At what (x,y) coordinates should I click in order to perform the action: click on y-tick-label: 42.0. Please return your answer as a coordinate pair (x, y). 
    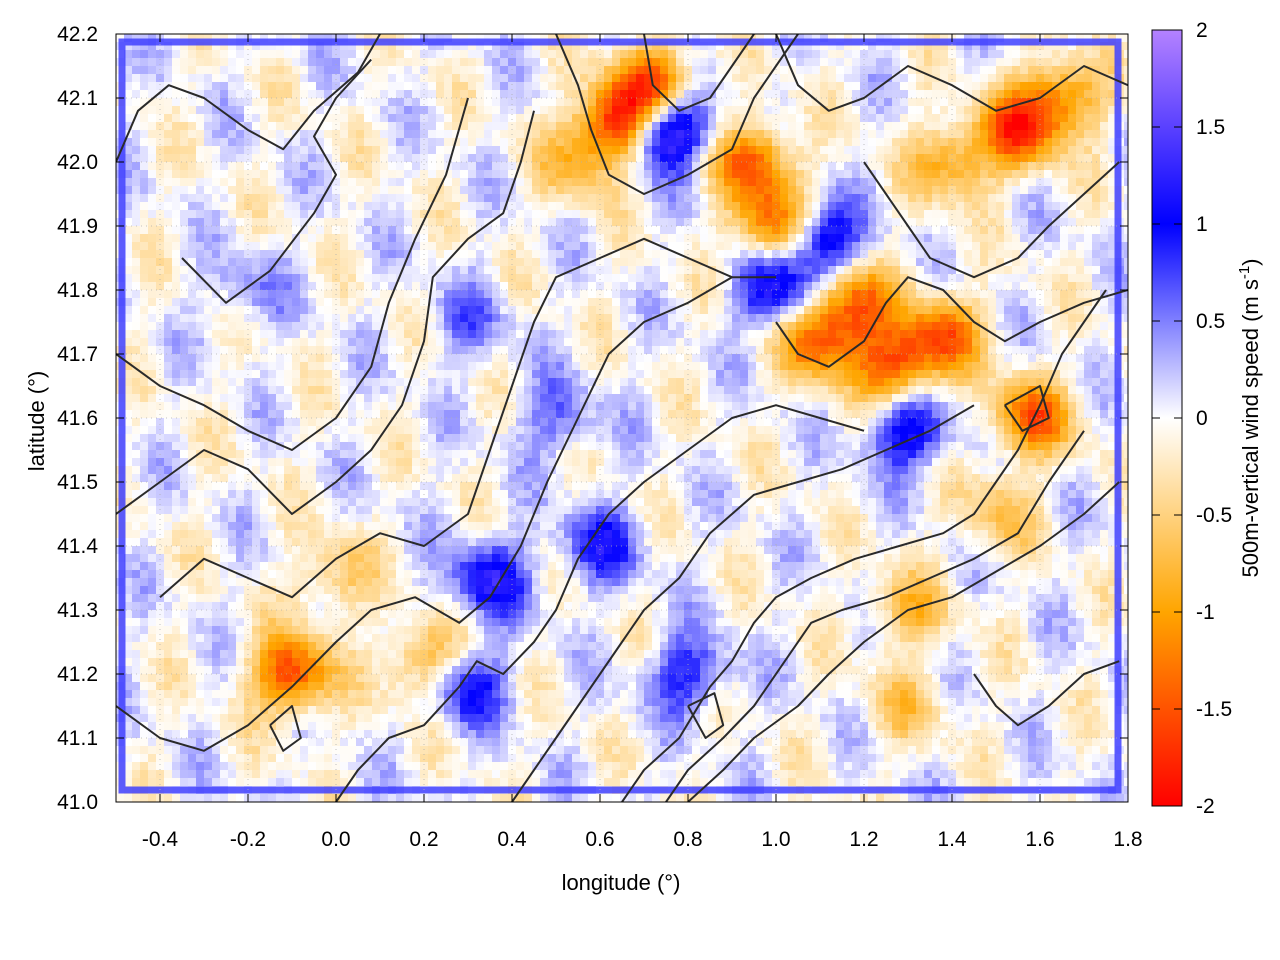
    Looking at the image, I should click on (77, 162).